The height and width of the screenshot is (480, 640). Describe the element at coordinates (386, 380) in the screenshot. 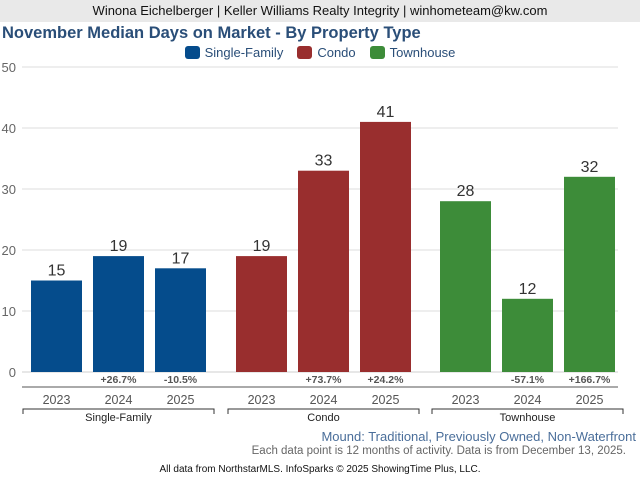

I see `change-label: +24.2%` at that location.